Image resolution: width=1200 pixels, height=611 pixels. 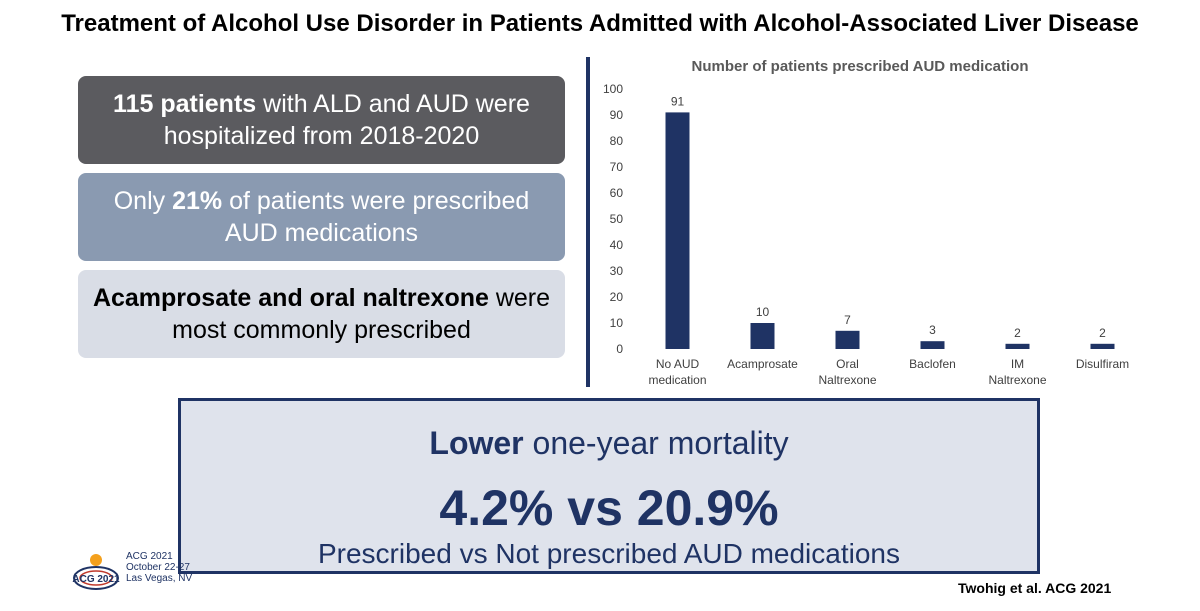 What do you see at coordinates (159, 578) in the screenshot?
I see `conference-location: Las Vegas, NV` at bounding box center [159, 578].